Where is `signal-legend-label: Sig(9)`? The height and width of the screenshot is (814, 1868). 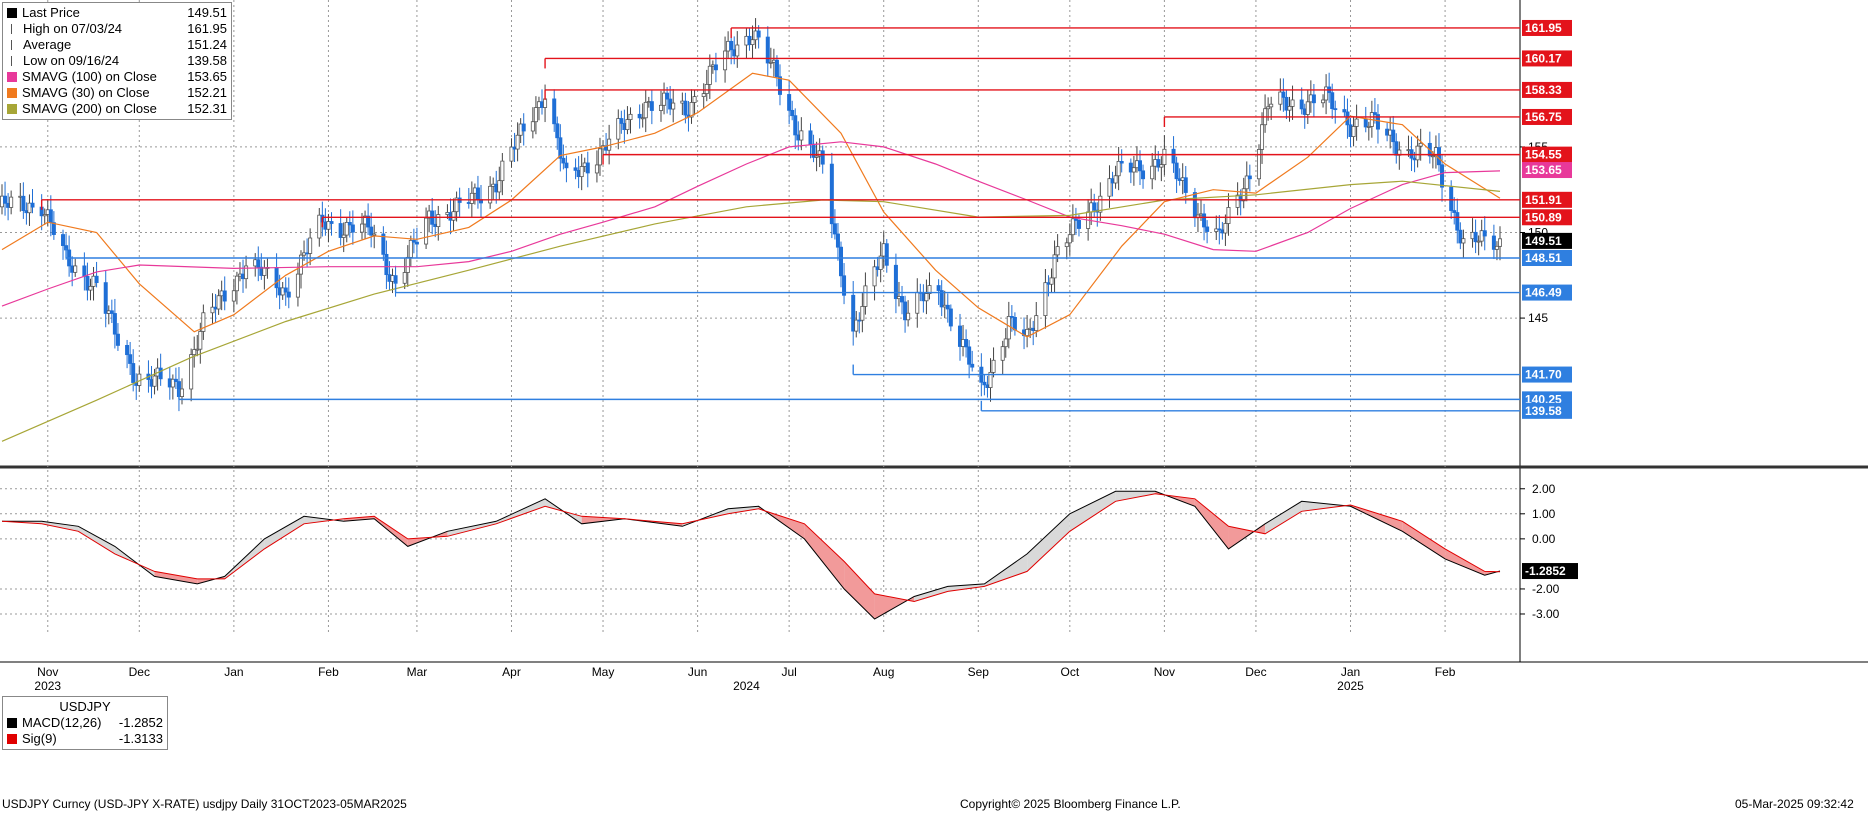
signal-legend-label: Sig(9) is located at coordinates (39, 738).